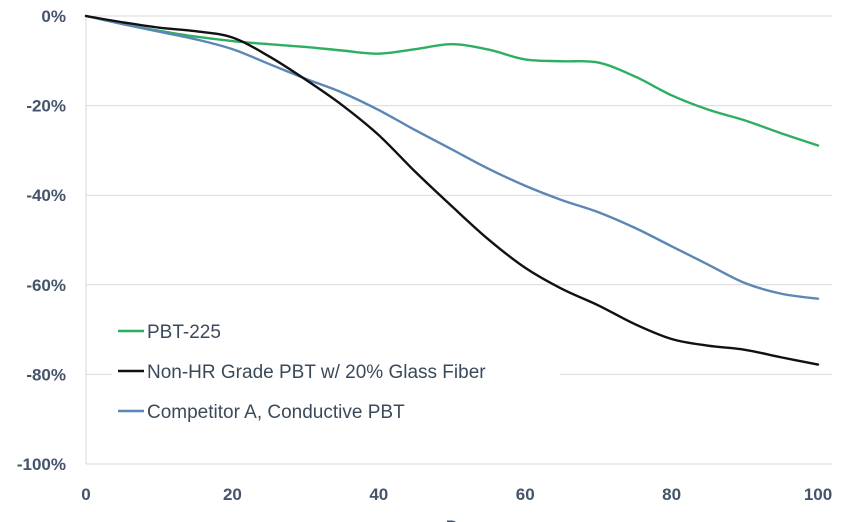 The width and height of the screenshot is (868, 522). I want to click on x-tick-label-2: 40, so click(378, 494).